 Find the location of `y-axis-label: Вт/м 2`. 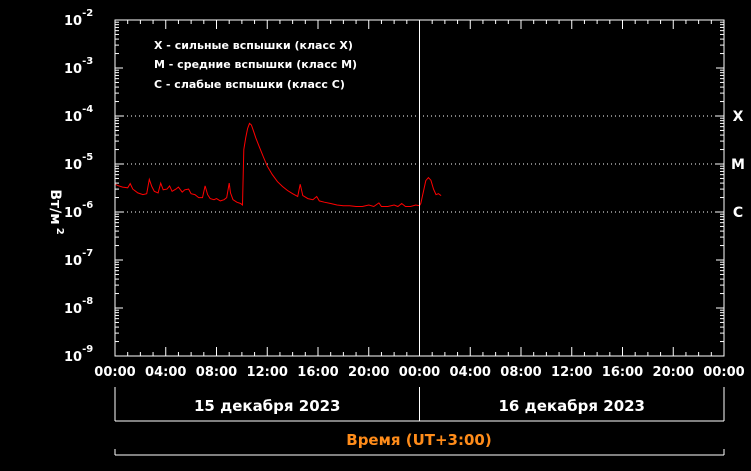

y-axis-label: Вт/м 2 is located at coordinates (56, 211).